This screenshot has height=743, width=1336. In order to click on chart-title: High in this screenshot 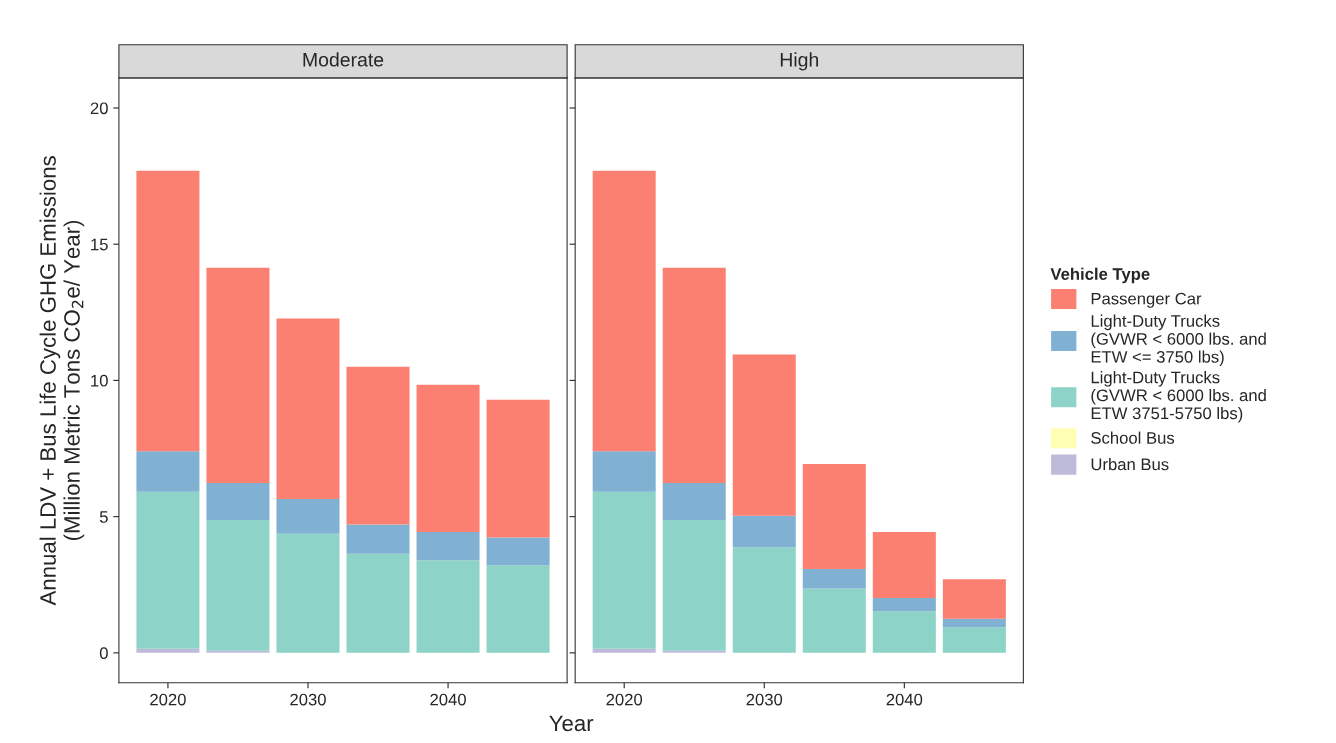, I will do `click(799, 61)`.